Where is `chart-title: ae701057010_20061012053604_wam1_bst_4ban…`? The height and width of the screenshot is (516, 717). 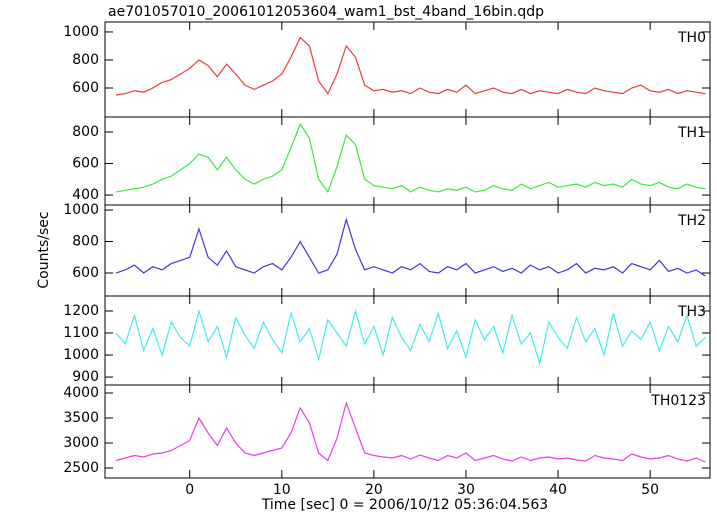
chart-title: ae701057010_20061012053604_wam1_bst_4ban… is located at coordinates (326, 12).